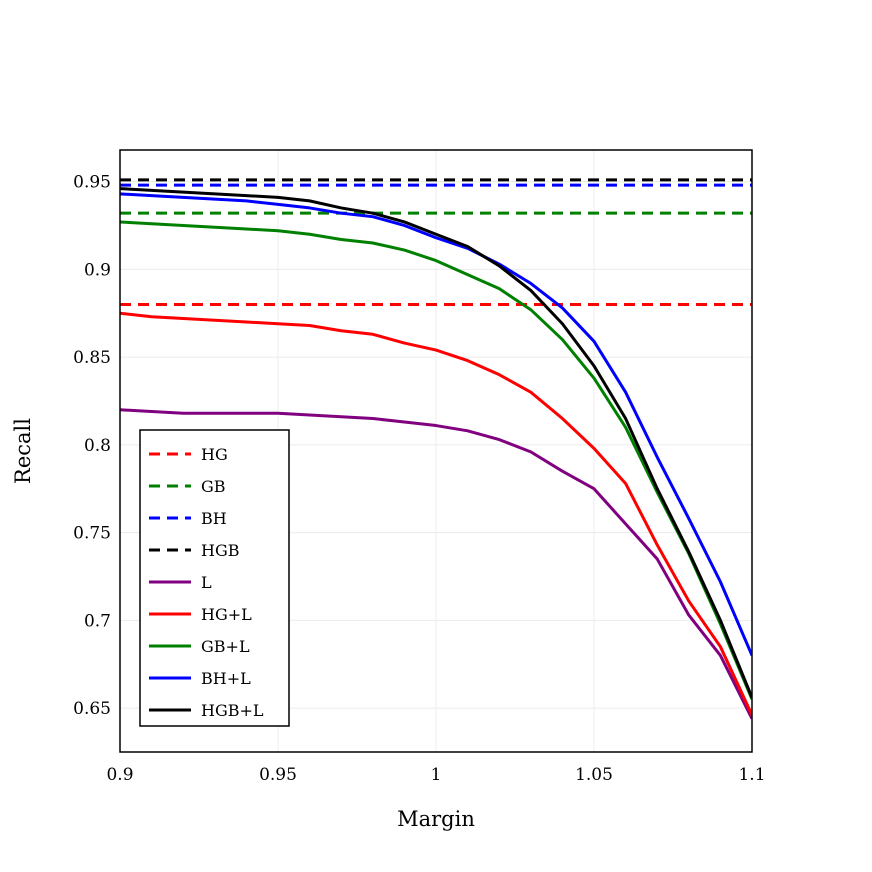 This screenshot has width=872, height=872. I want to click on y-tick-label: 0.7, so click(97, 621).